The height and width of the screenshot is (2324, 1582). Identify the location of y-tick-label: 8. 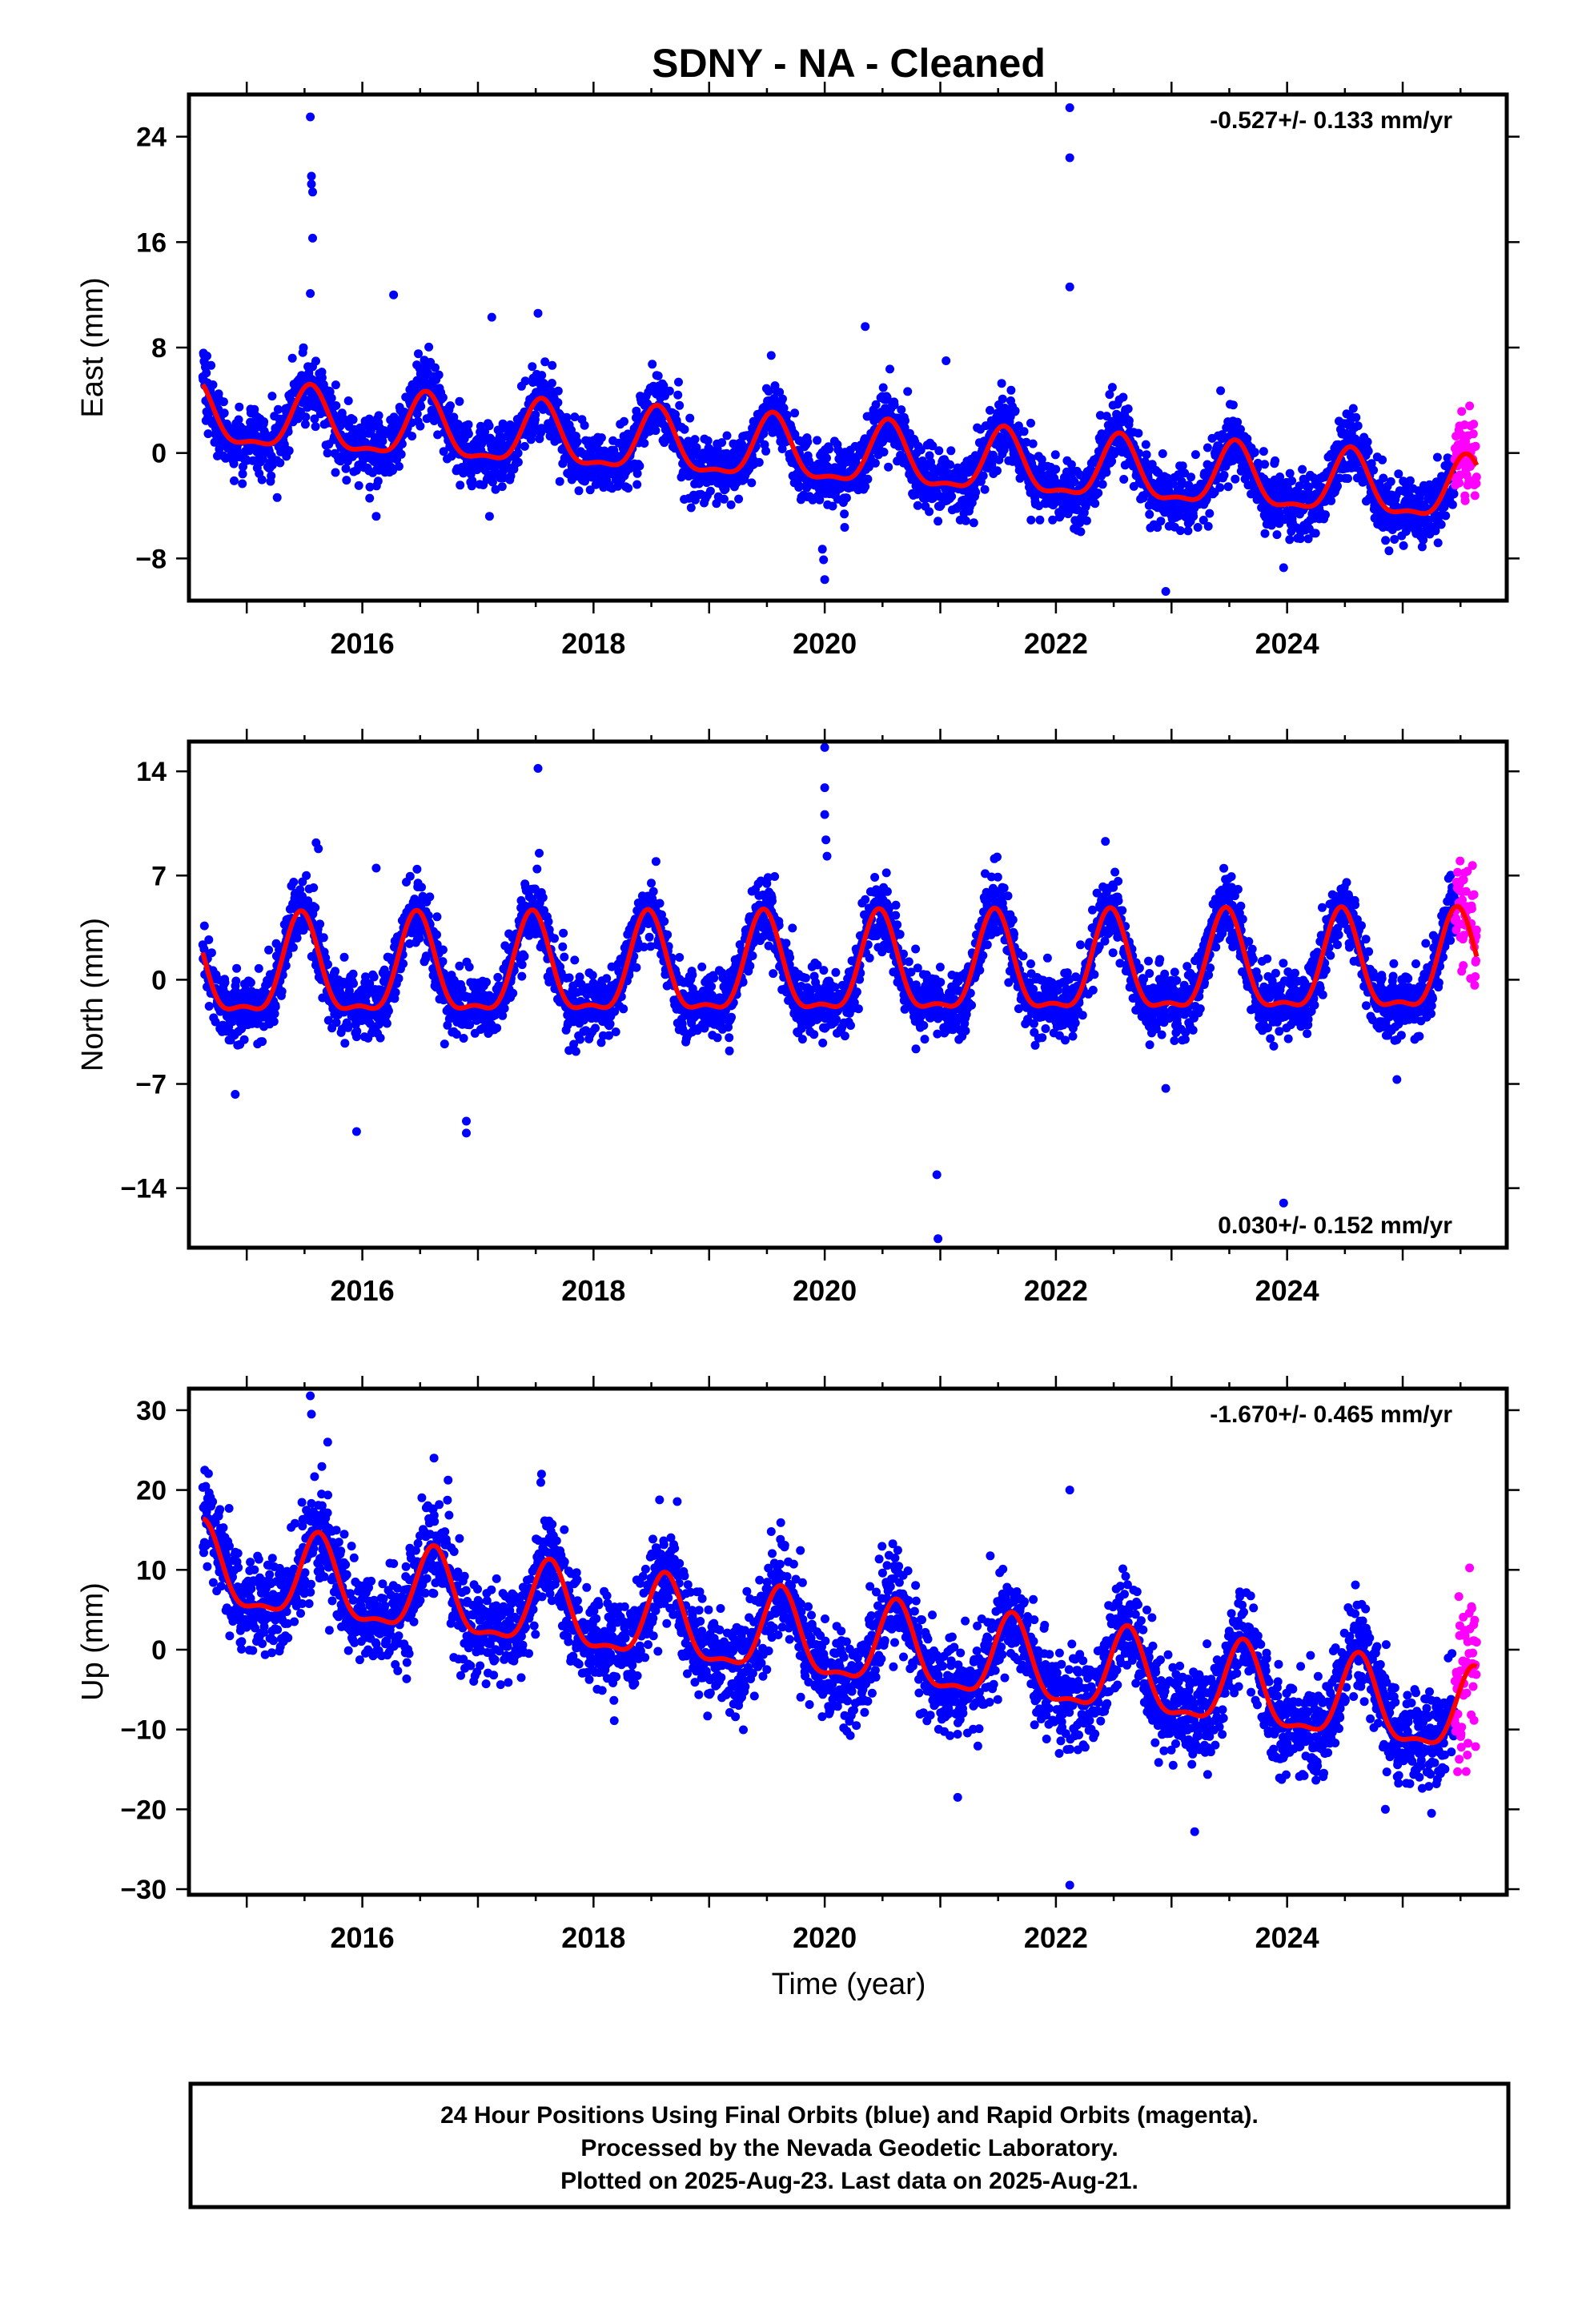
(159, 348).